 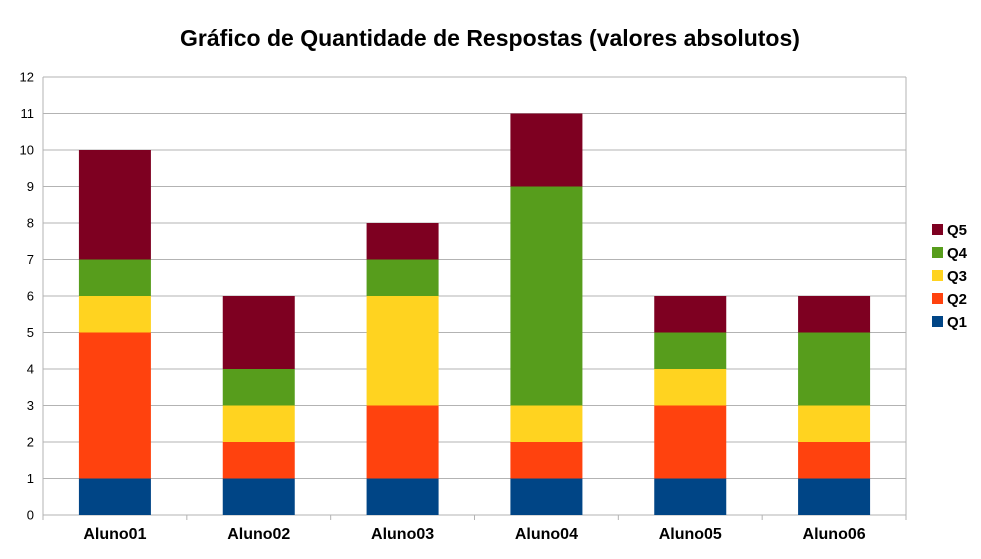 I want to click on bar-Aluno01-Q4, so click(x=114, y=277).